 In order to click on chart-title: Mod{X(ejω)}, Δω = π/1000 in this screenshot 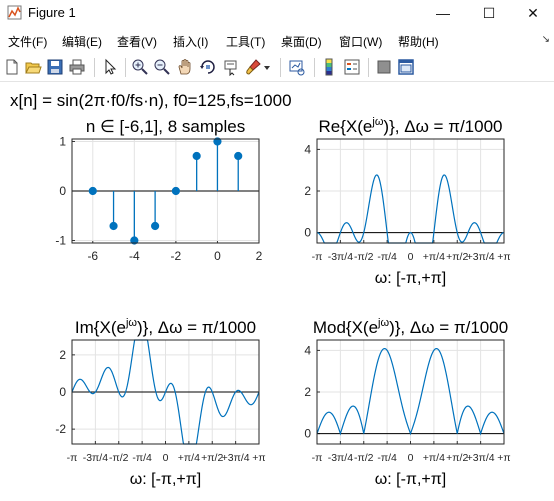, I will do `click(410, 327)`.